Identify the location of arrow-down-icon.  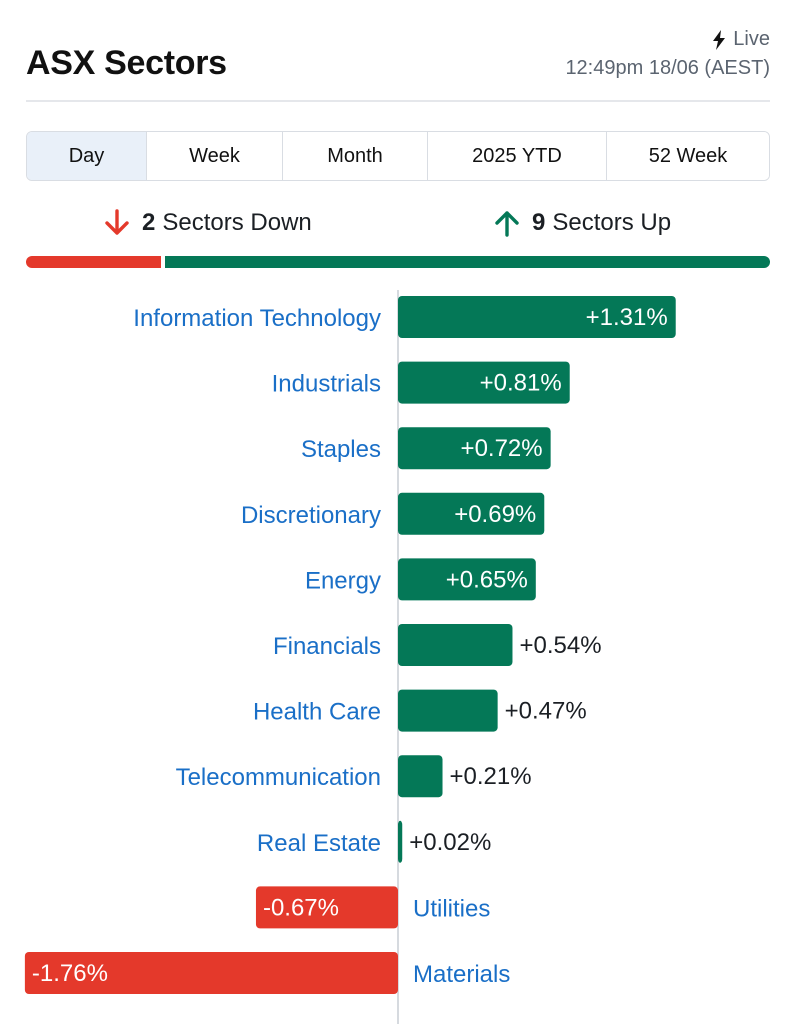
(117, 222).